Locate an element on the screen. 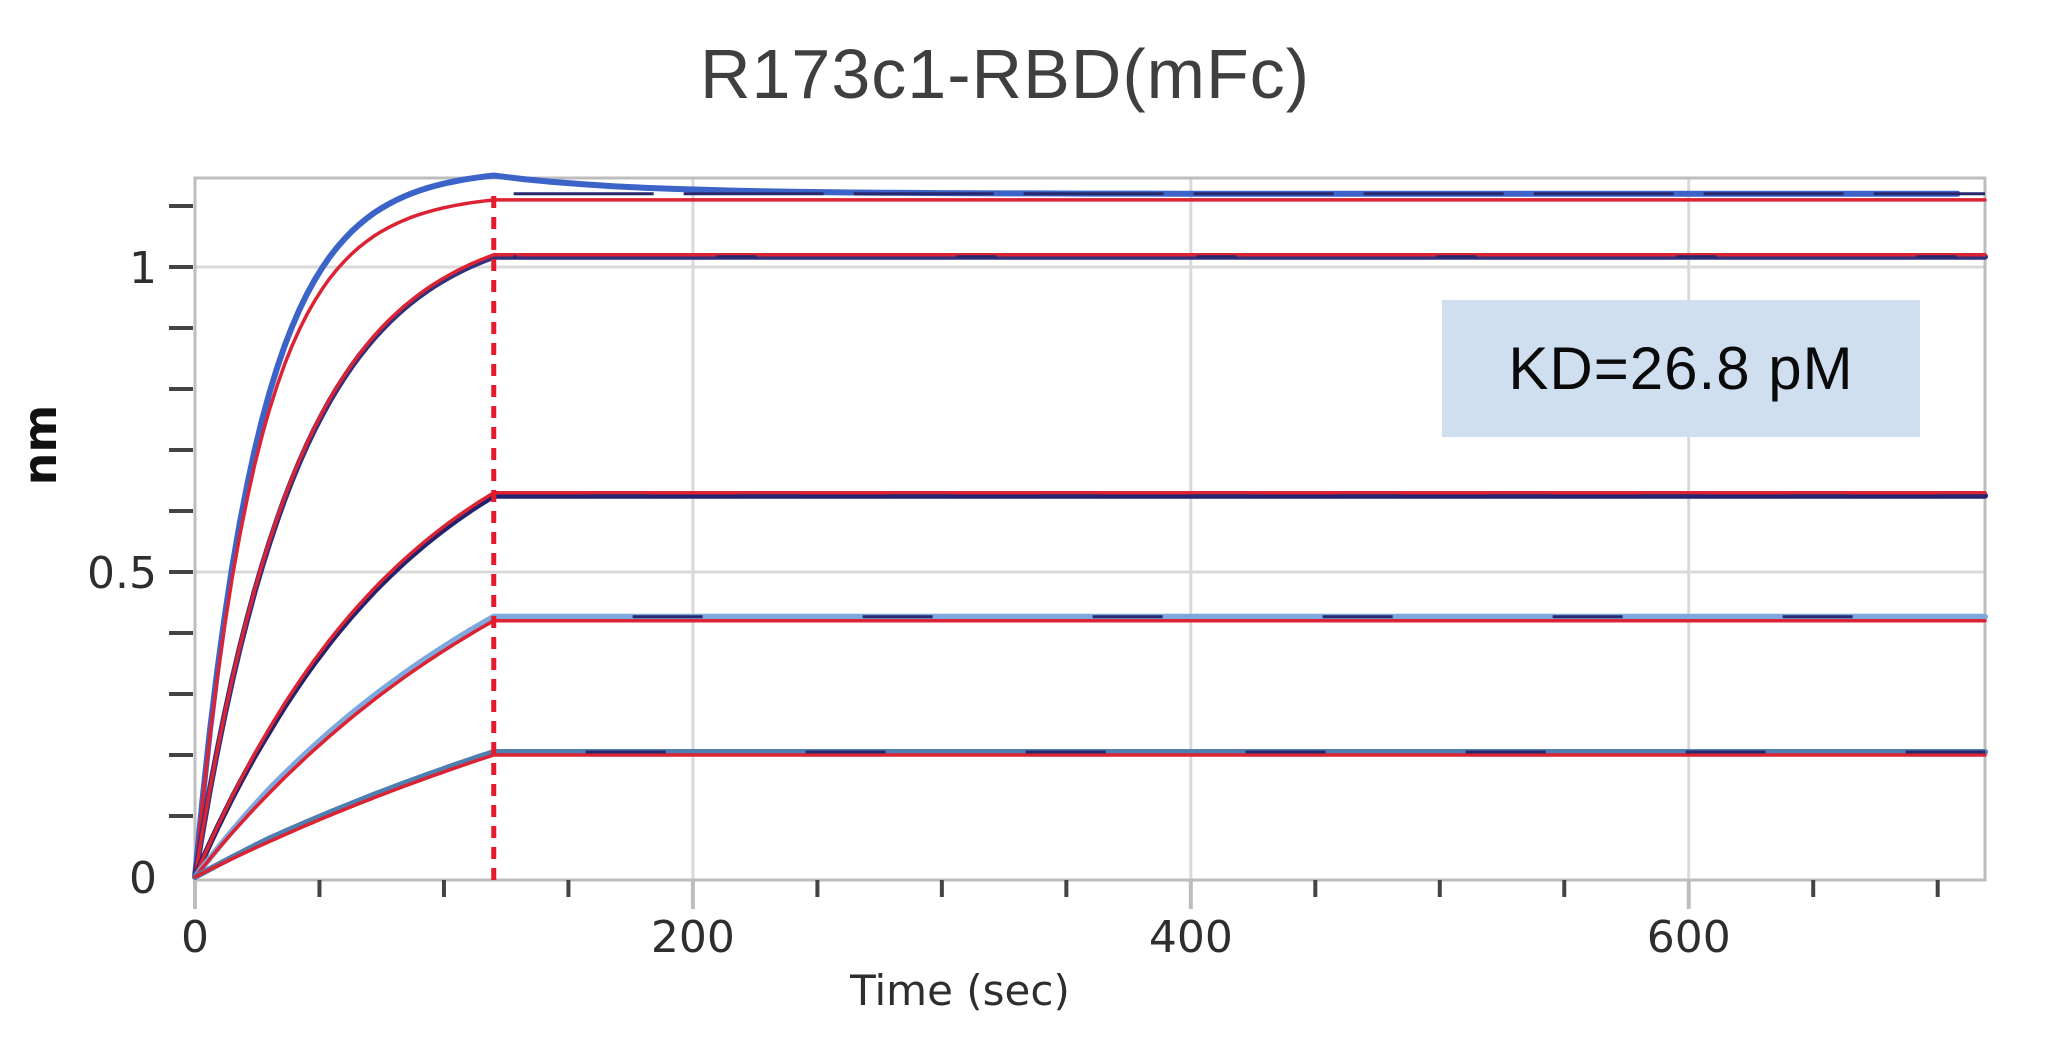 This screenshot has width=2055, height=1039. x-tick-label: 200 is located at coordinates (693, 937).